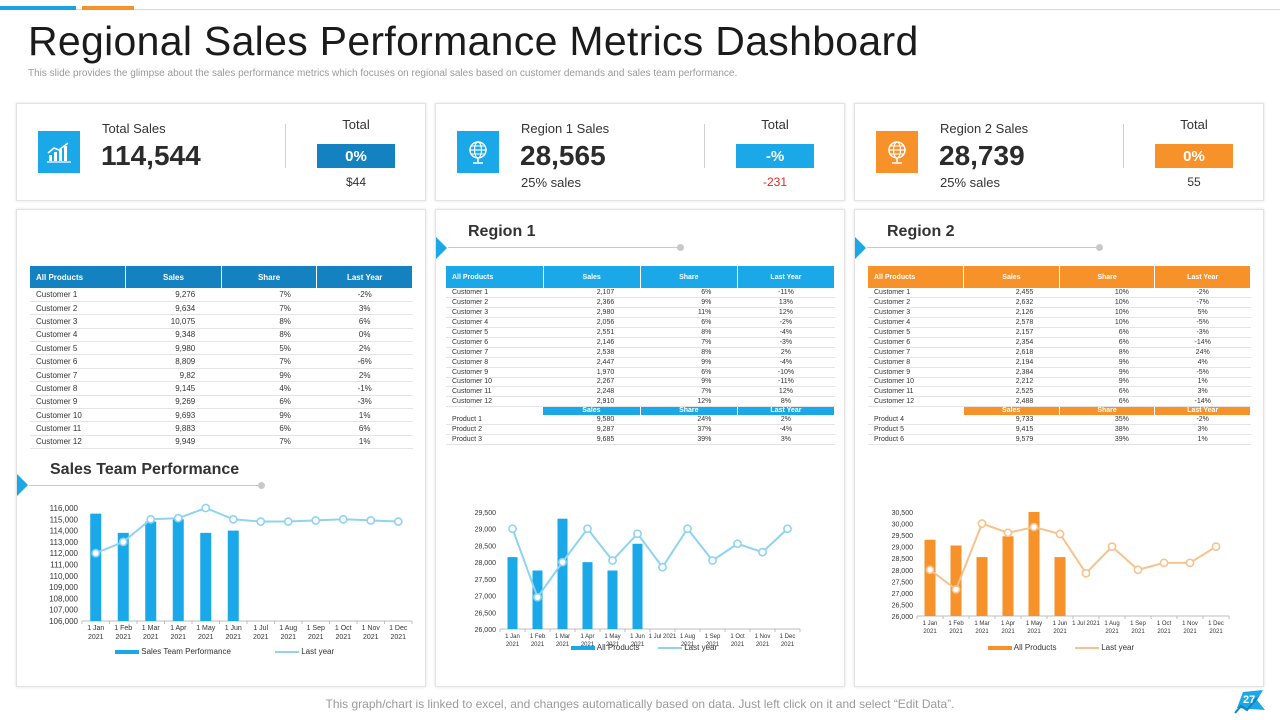 Image resolution: width=1280 pixels, height=720 pixels. I want to click on table-cell: 1,970, so click(592, 372).